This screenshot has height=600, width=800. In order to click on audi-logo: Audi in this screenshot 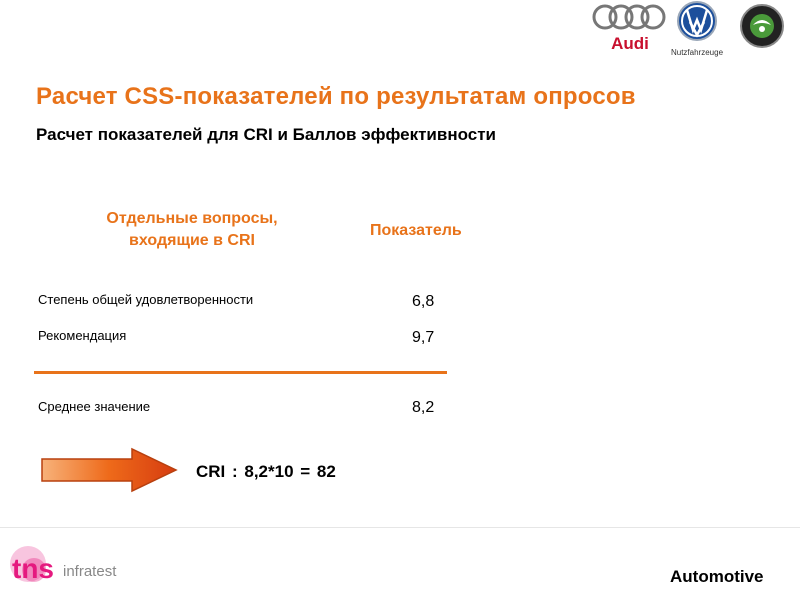, I will do `click(630, 28)`.